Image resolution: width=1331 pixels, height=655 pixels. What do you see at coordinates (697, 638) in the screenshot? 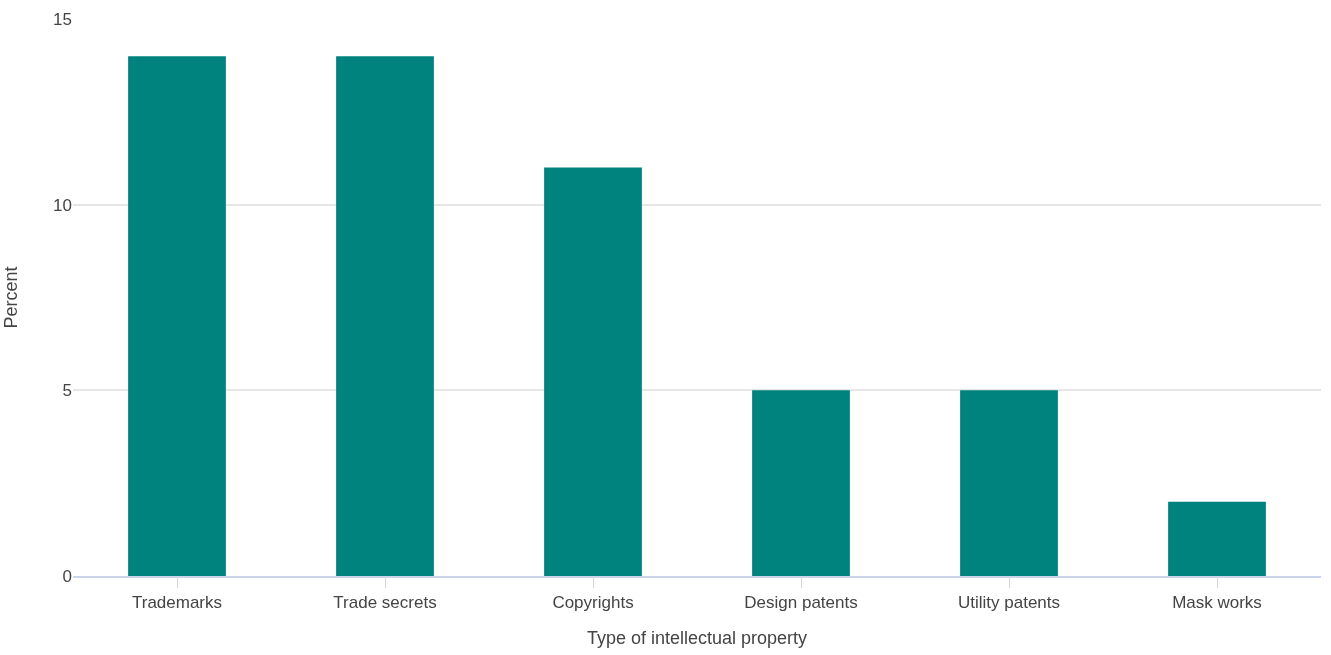
I see `x-axis-title: Type of intellectual property` at bounding box center [697, 638].